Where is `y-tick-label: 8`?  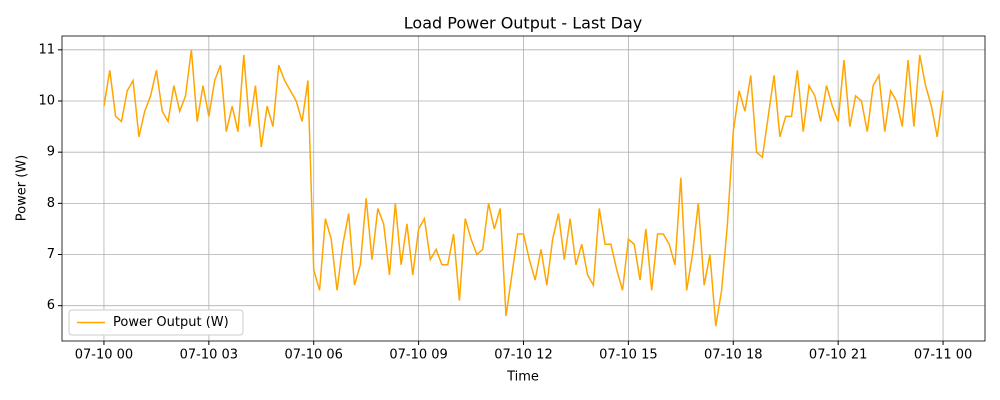 y-tick-label: 8 is located at coordinates (51, 203).